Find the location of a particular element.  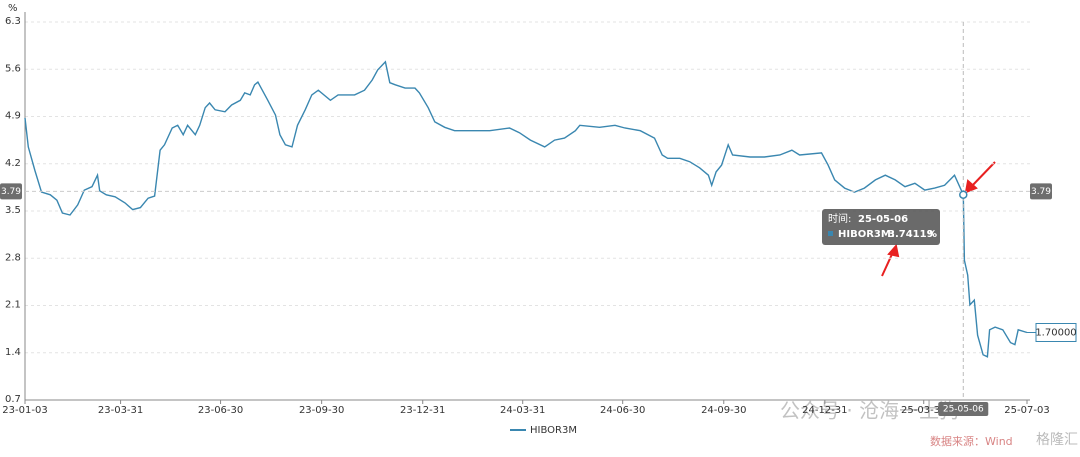

end-label: 1.70000 is located at coordinates (1055, 333).